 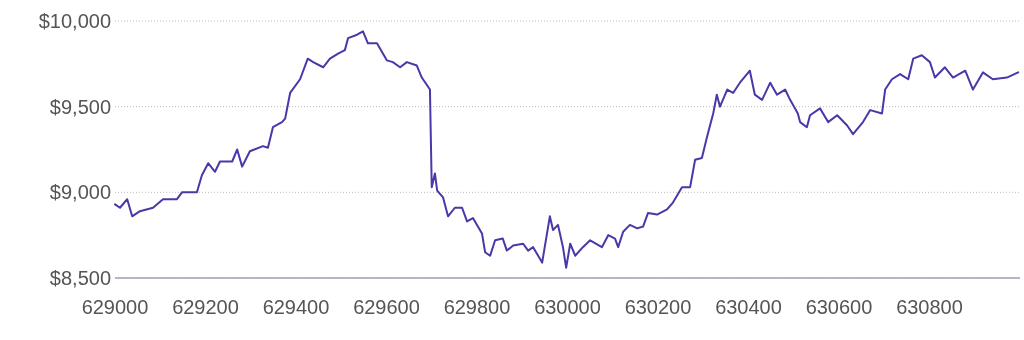 What do you see at coordinates (477, 307) in the screenshot?
I see `x-tick-label: 629800` at bounding box center [477, 307].